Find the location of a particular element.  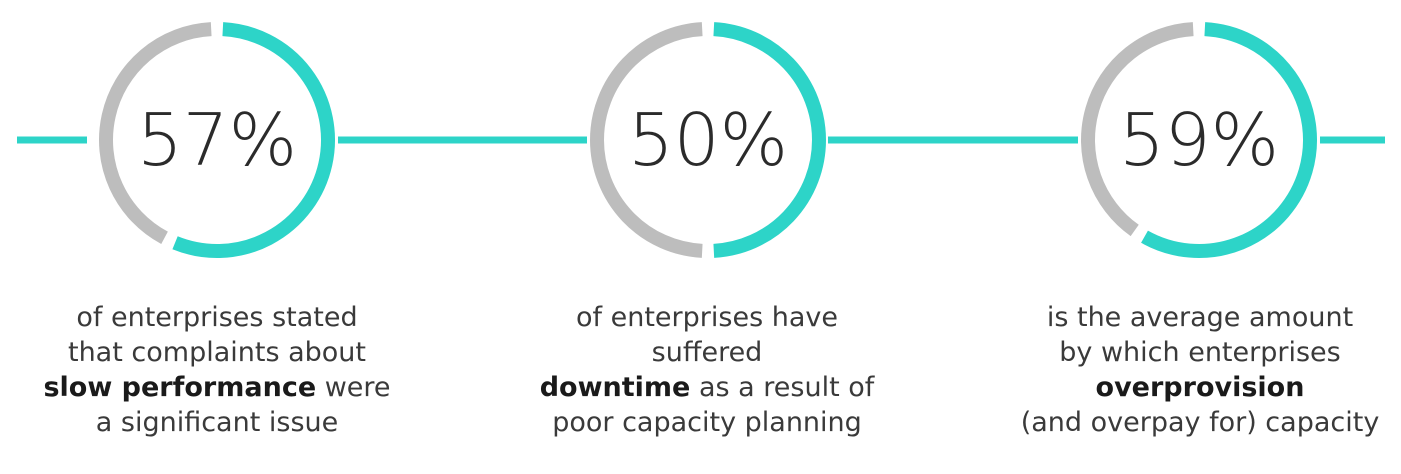

caption-2-line-2: downtime as a result of is located at coordinates (707, 387).